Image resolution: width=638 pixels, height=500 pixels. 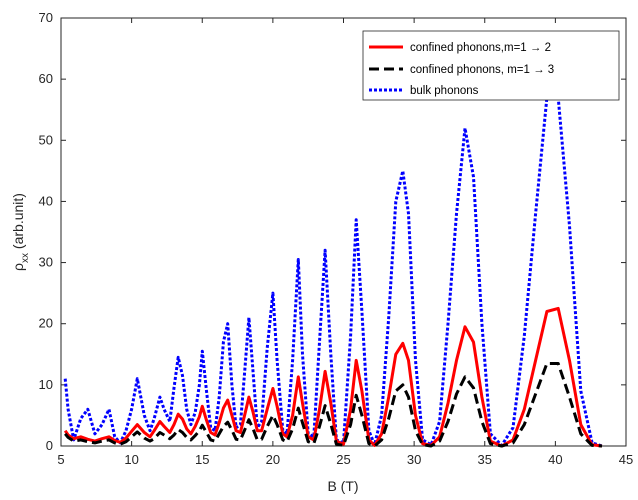 What do you see at coordinates (480, 48) in the screenshot?
I see `legend-label-confined-m2: confined phonons,m=1 → 2` at bounding box center [480, 48].